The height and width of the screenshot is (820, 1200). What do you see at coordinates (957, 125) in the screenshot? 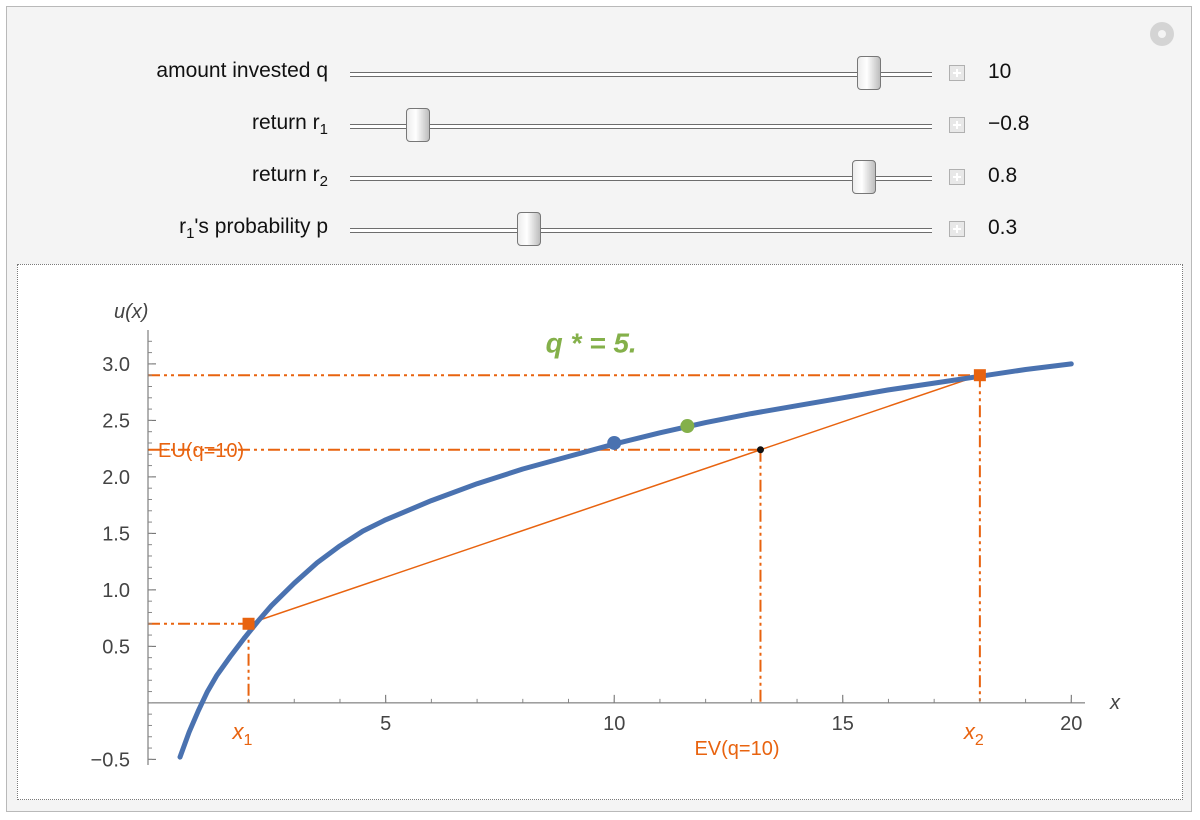
I see `slider-r1-expand-icon` at bounding box center [957, 125].